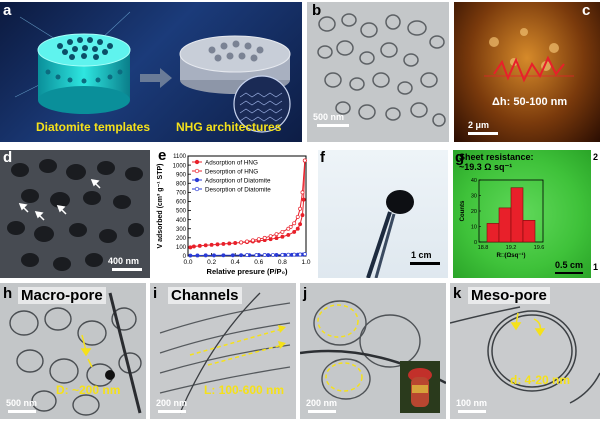 The image size is (600, 422). I want to click on y-tick-label: 20, so click(474, 212).